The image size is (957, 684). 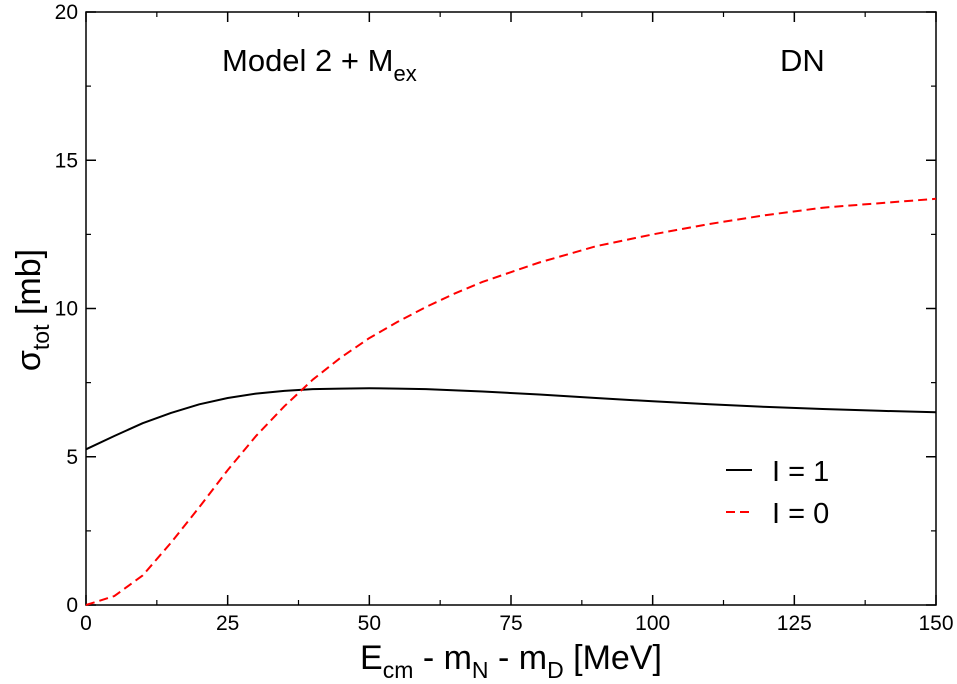 I want to click on legend-label-i0: I = 0, so click(x=800, y=514).